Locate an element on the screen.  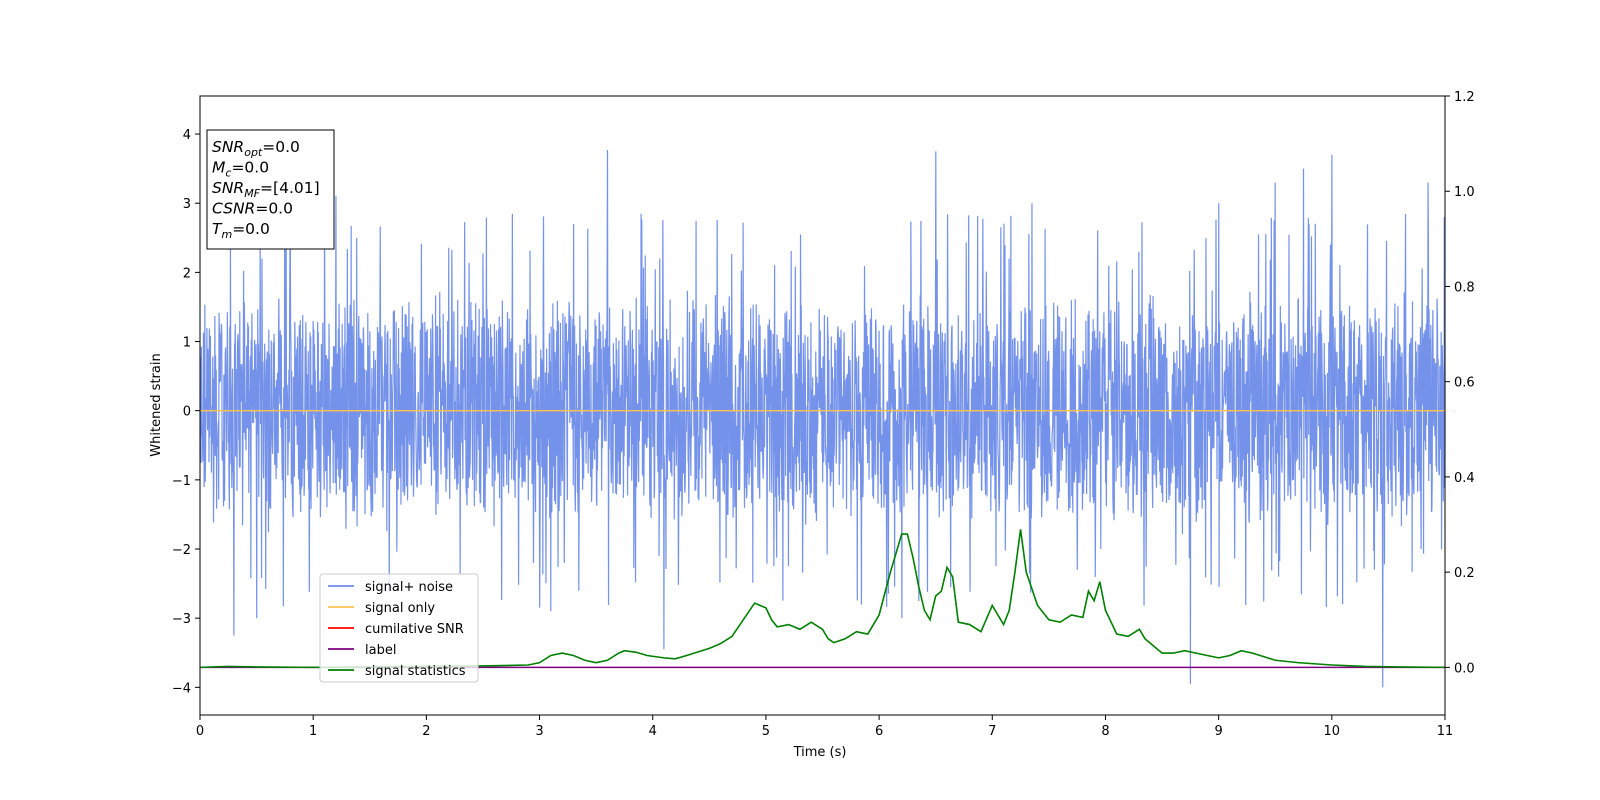
x-axis: 0 1 2 3 4 5 6 7 8 9 10 11 is located at coordinates (824, 727).